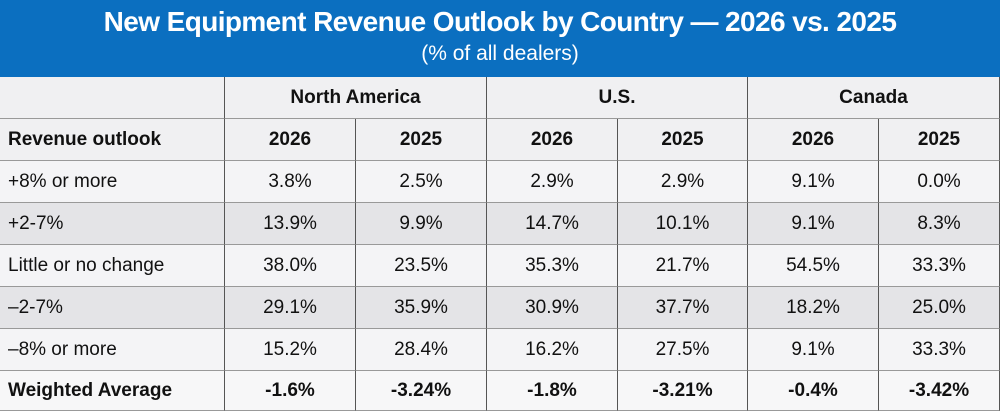  What do you see at coordinates (290, 350) in the screenshot?
I see `table-cell: 15.2%` at bounding box center [290, 350].